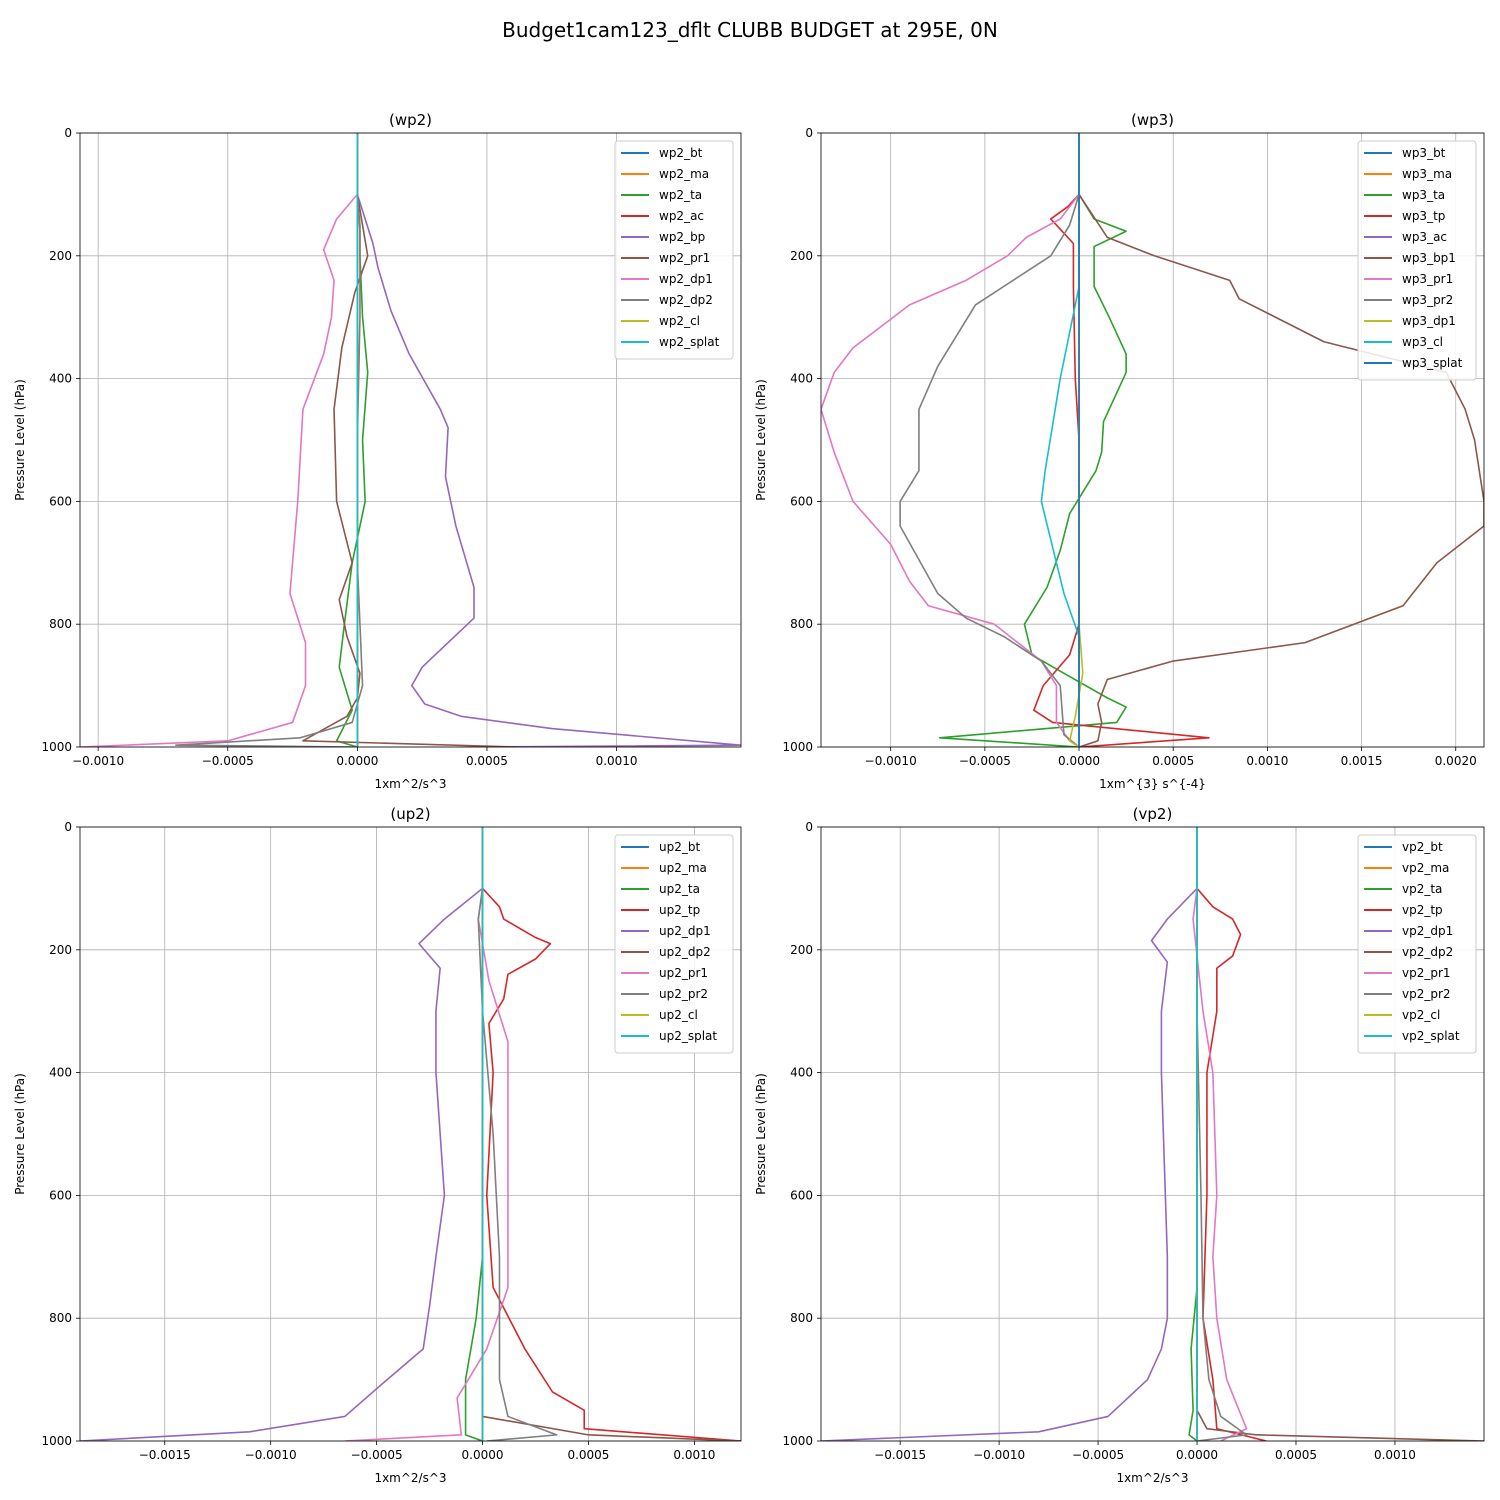  Describe the element at coordinates (681, 216) in the screenshot. I see `legend-entry: wp2_ac` at that location.